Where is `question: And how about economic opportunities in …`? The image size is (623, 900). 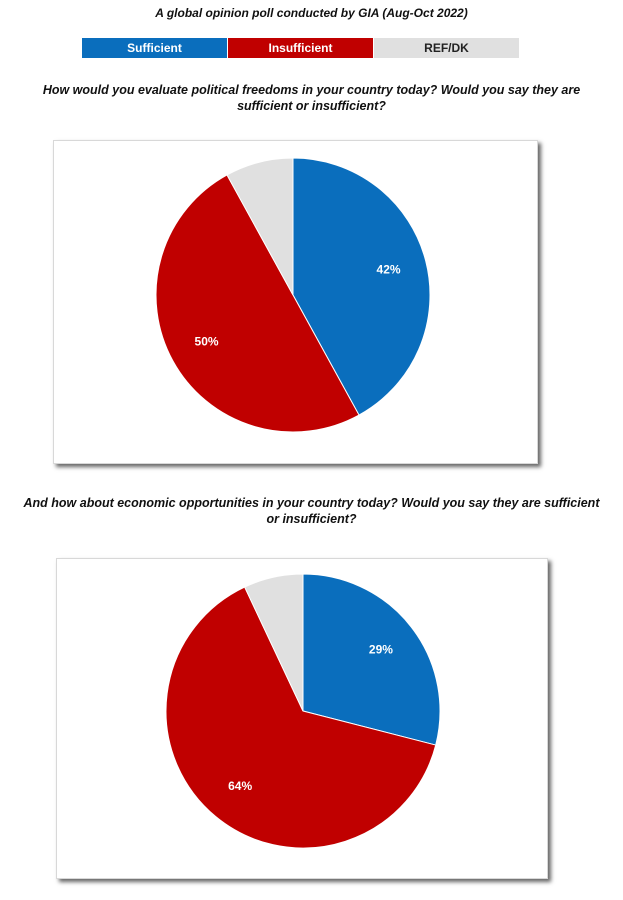
question: And how about economic opportunities in … is located at coordinates (311, 511).